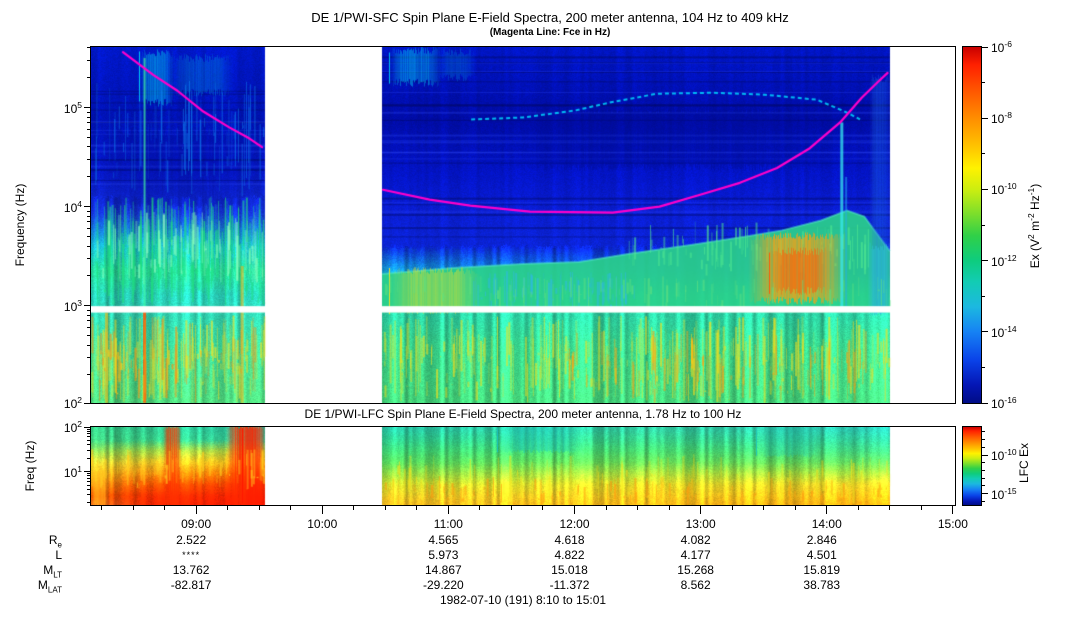  Describe the element at coordinates (72, 403) in the screenshot. I see `y-axis-tick-label: 10²` at that location.